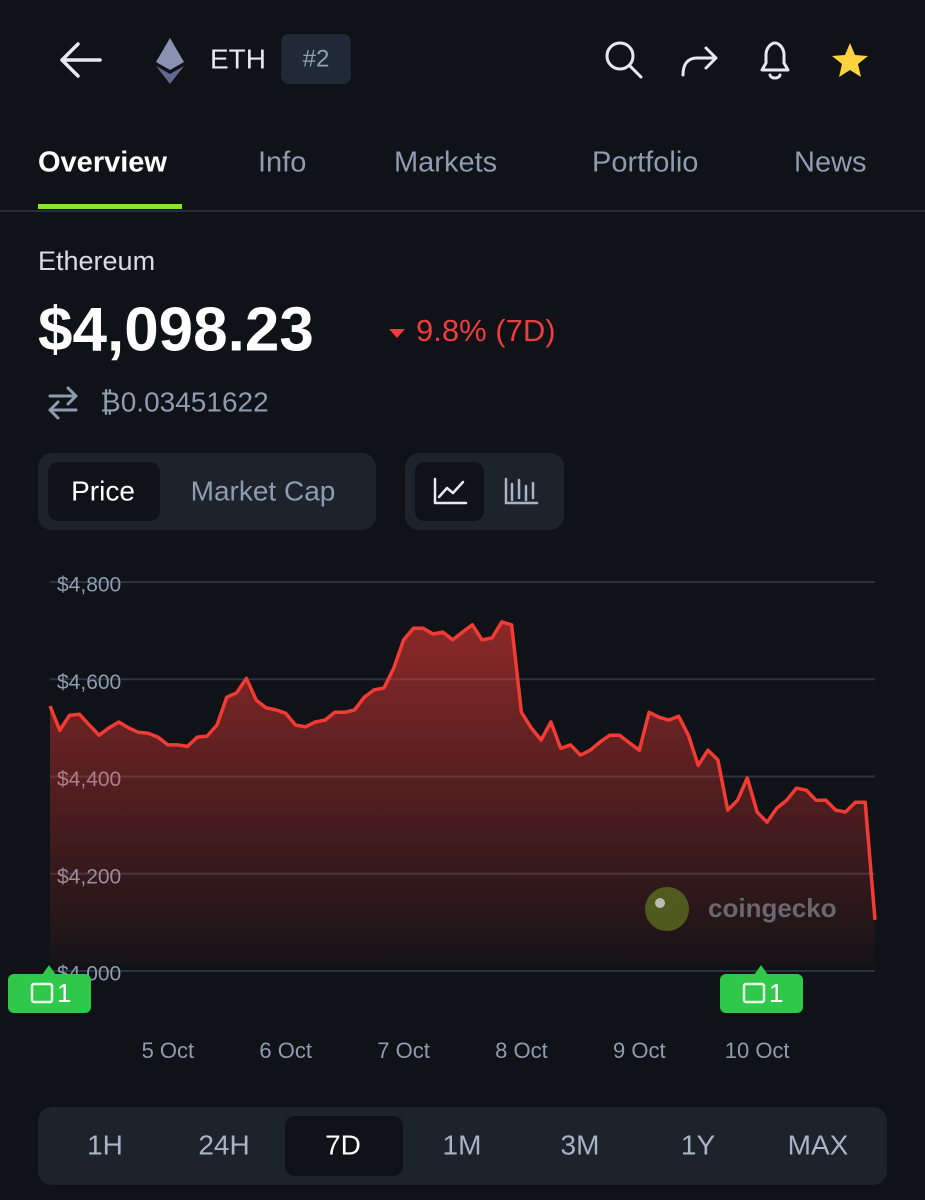 The height and width of the screenshot is (1200, 925). What do you see at coordinates (282, 163) in the screenshot?
I see `tab: Info` at bounding box center [282, 163].